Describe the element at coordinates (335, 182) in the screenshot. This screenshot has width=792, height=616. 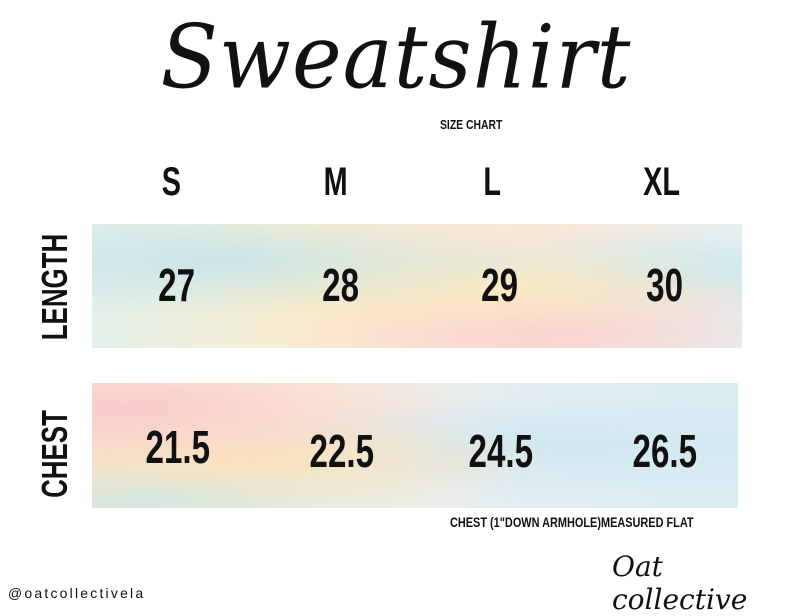
I see `size-header-m: M` at that location.